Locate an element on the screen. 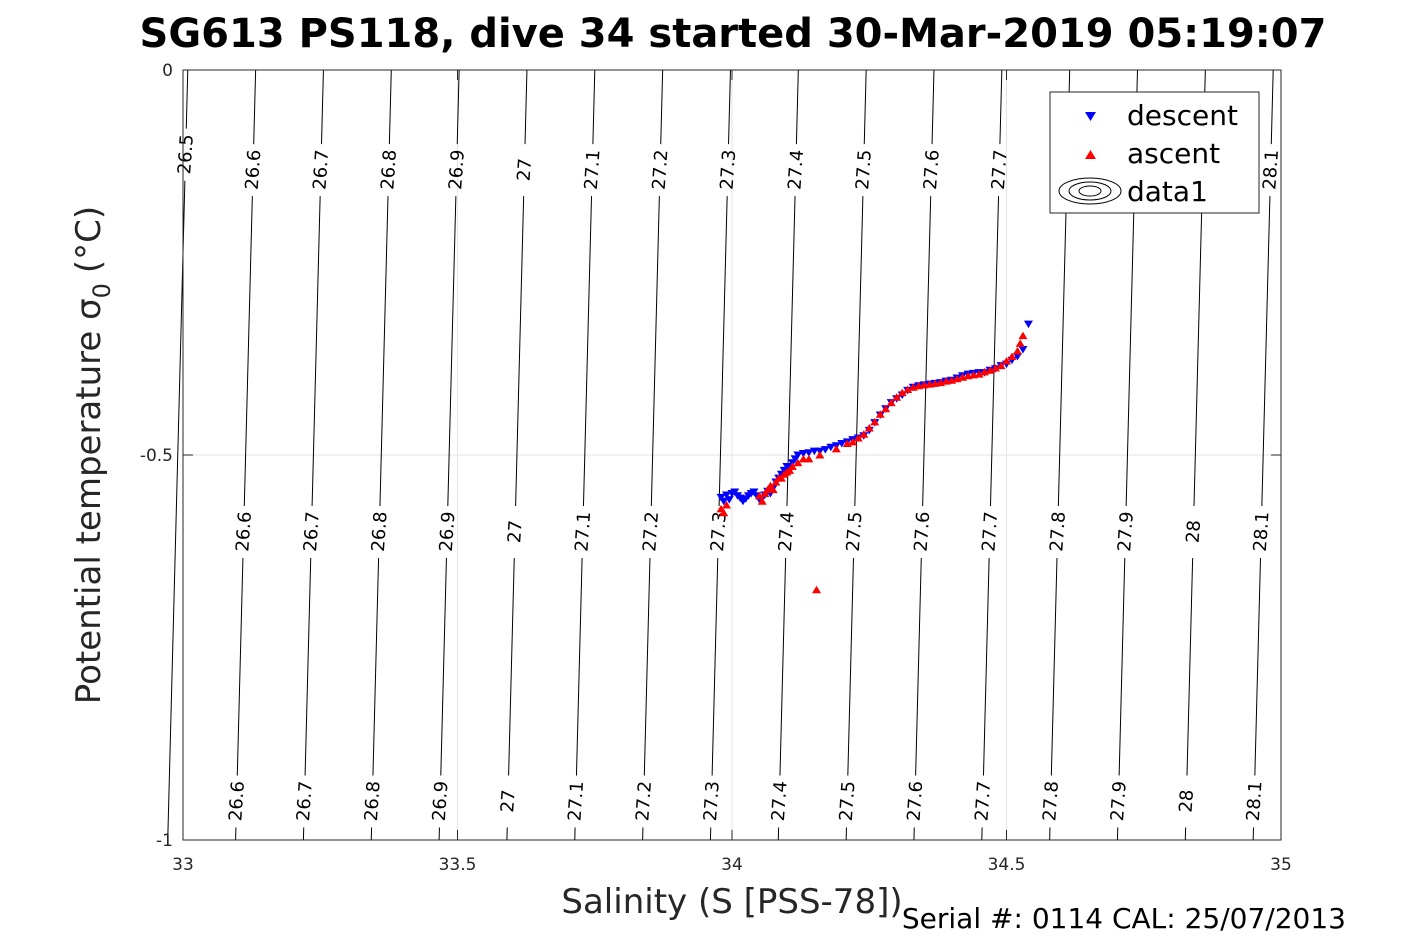 The height and width of the screenshot is (945, 1417). data-series is located at coordinates (874, 457).